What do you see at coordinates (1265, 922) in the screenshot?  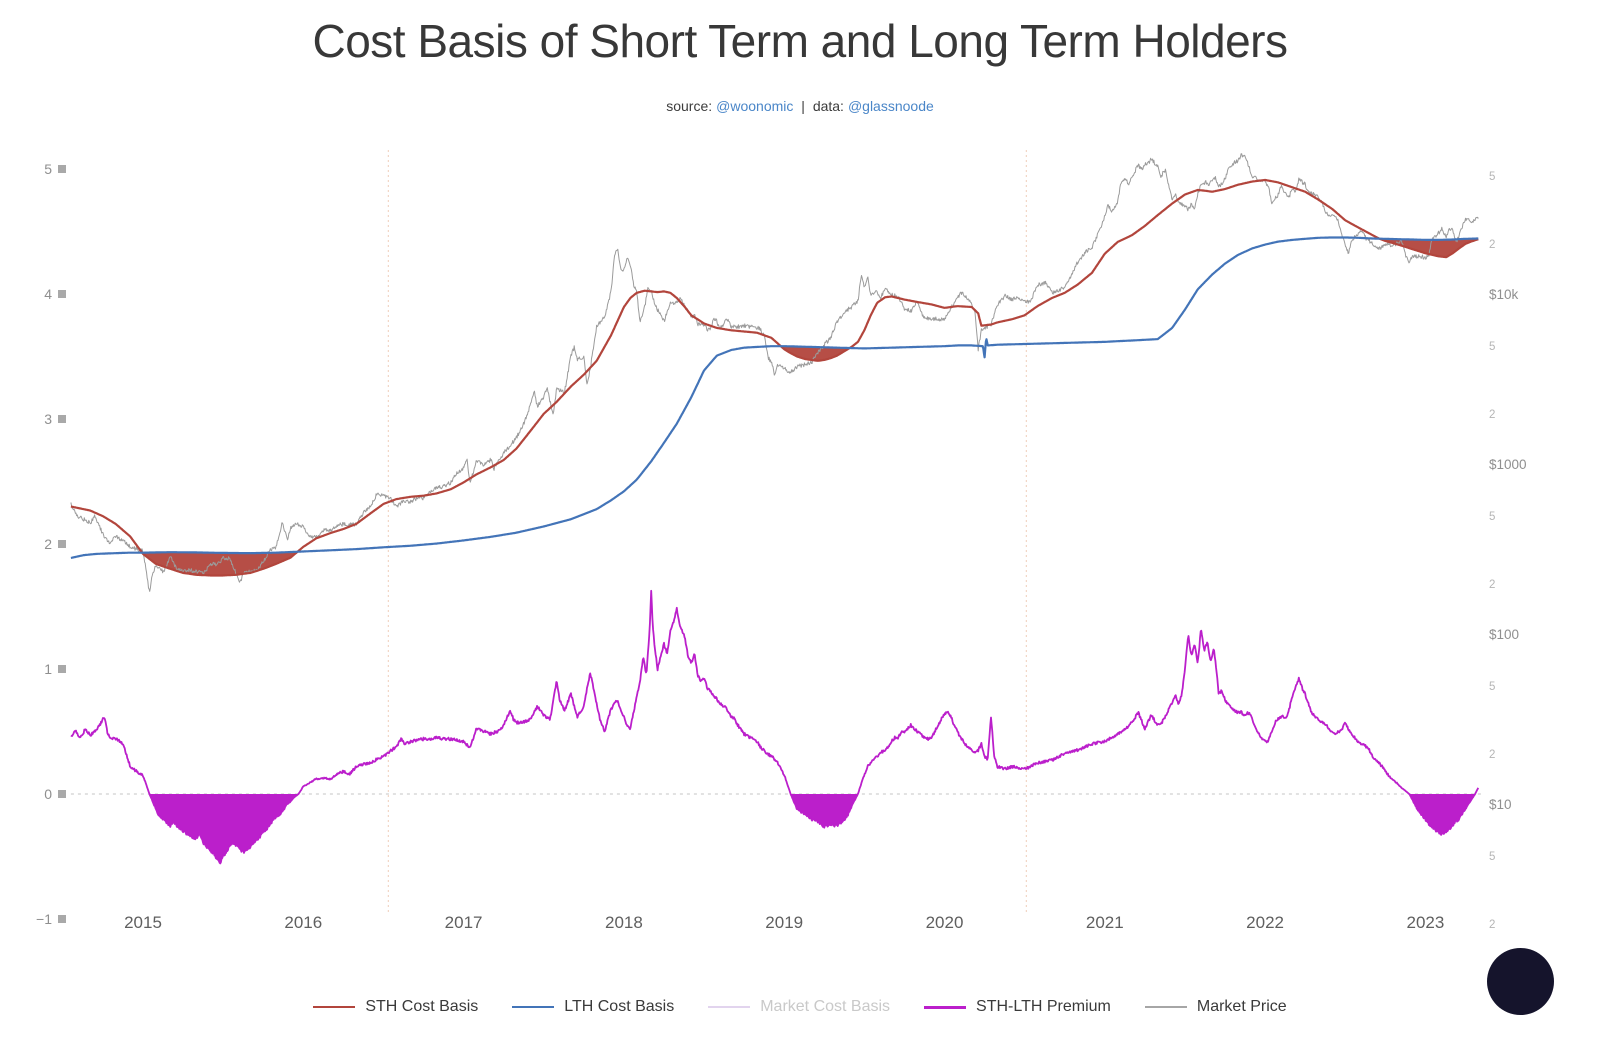 I see `x-axis-year-label: 2022` at bounding box center [1265, 922].